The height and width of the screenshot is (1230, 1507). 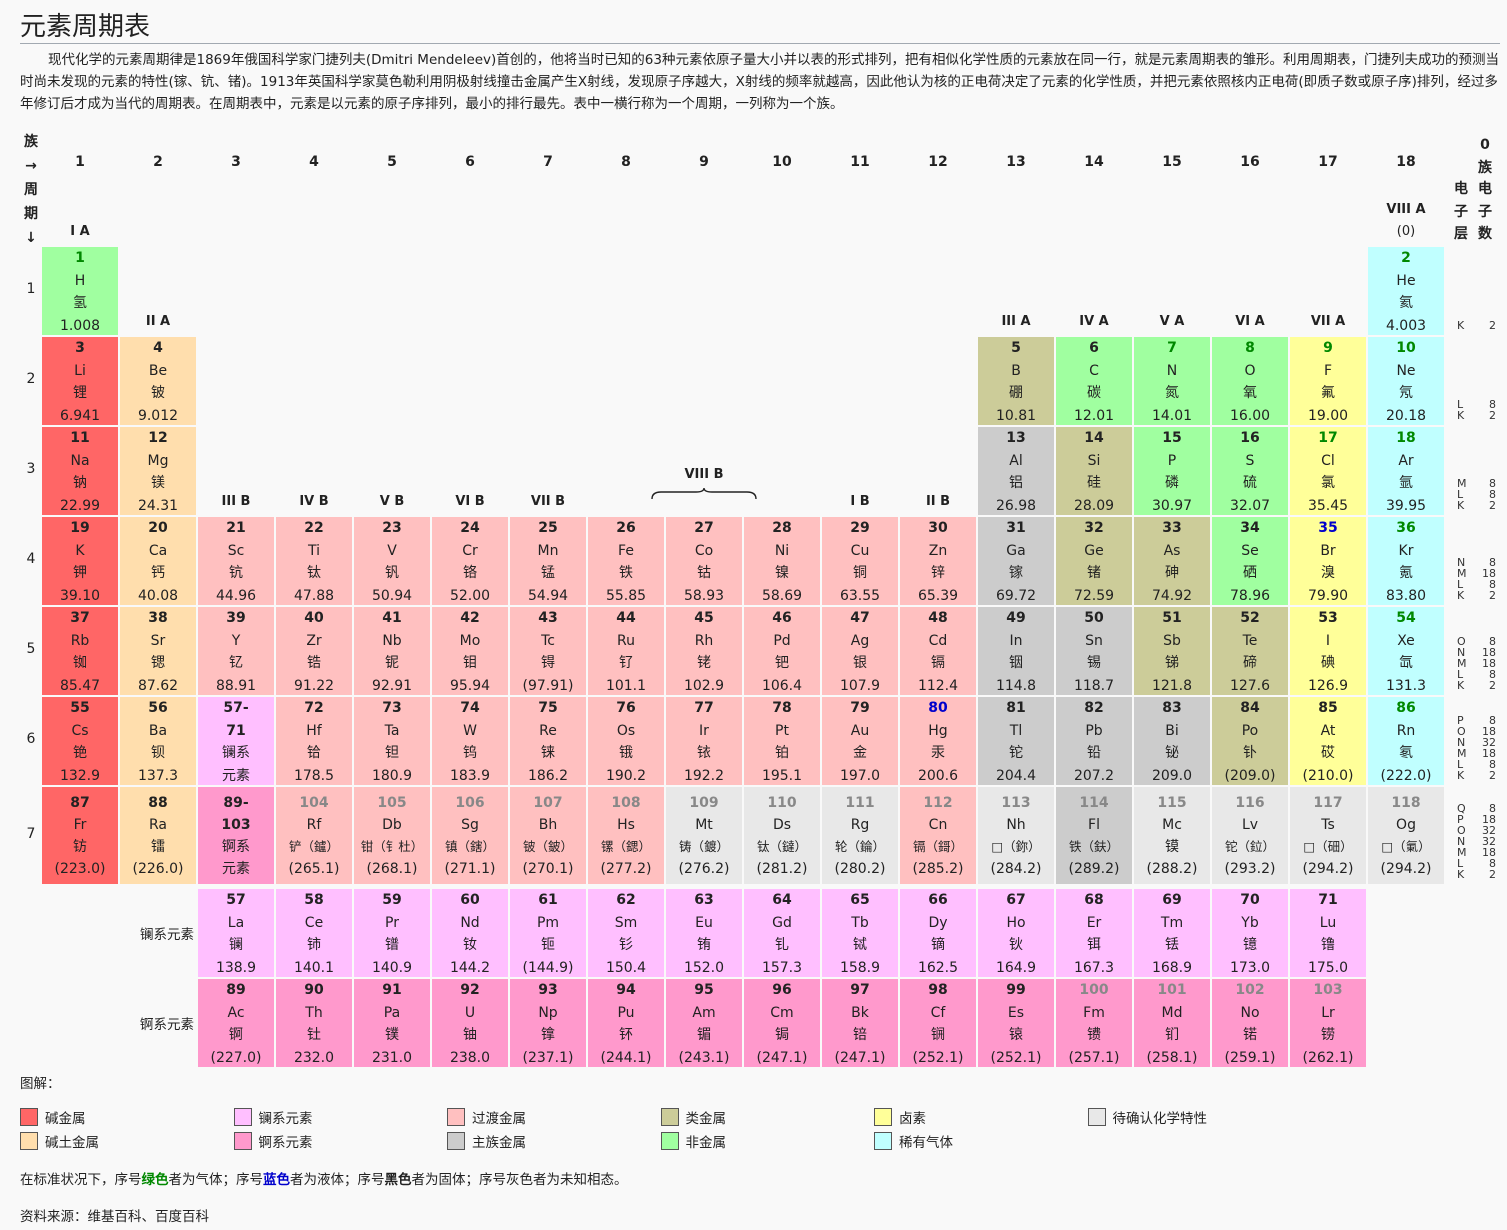 I want to click on element-cell-db: 105 Db 钳（钅杜） (268.1), so click(x=392, y=835).